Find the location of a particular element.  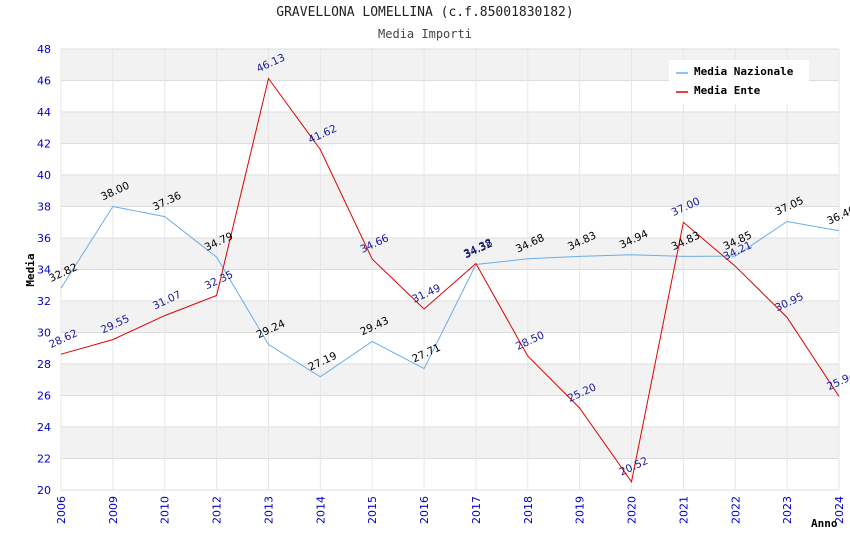

y-tick-label: 34 is located at coordinates (44, 270).